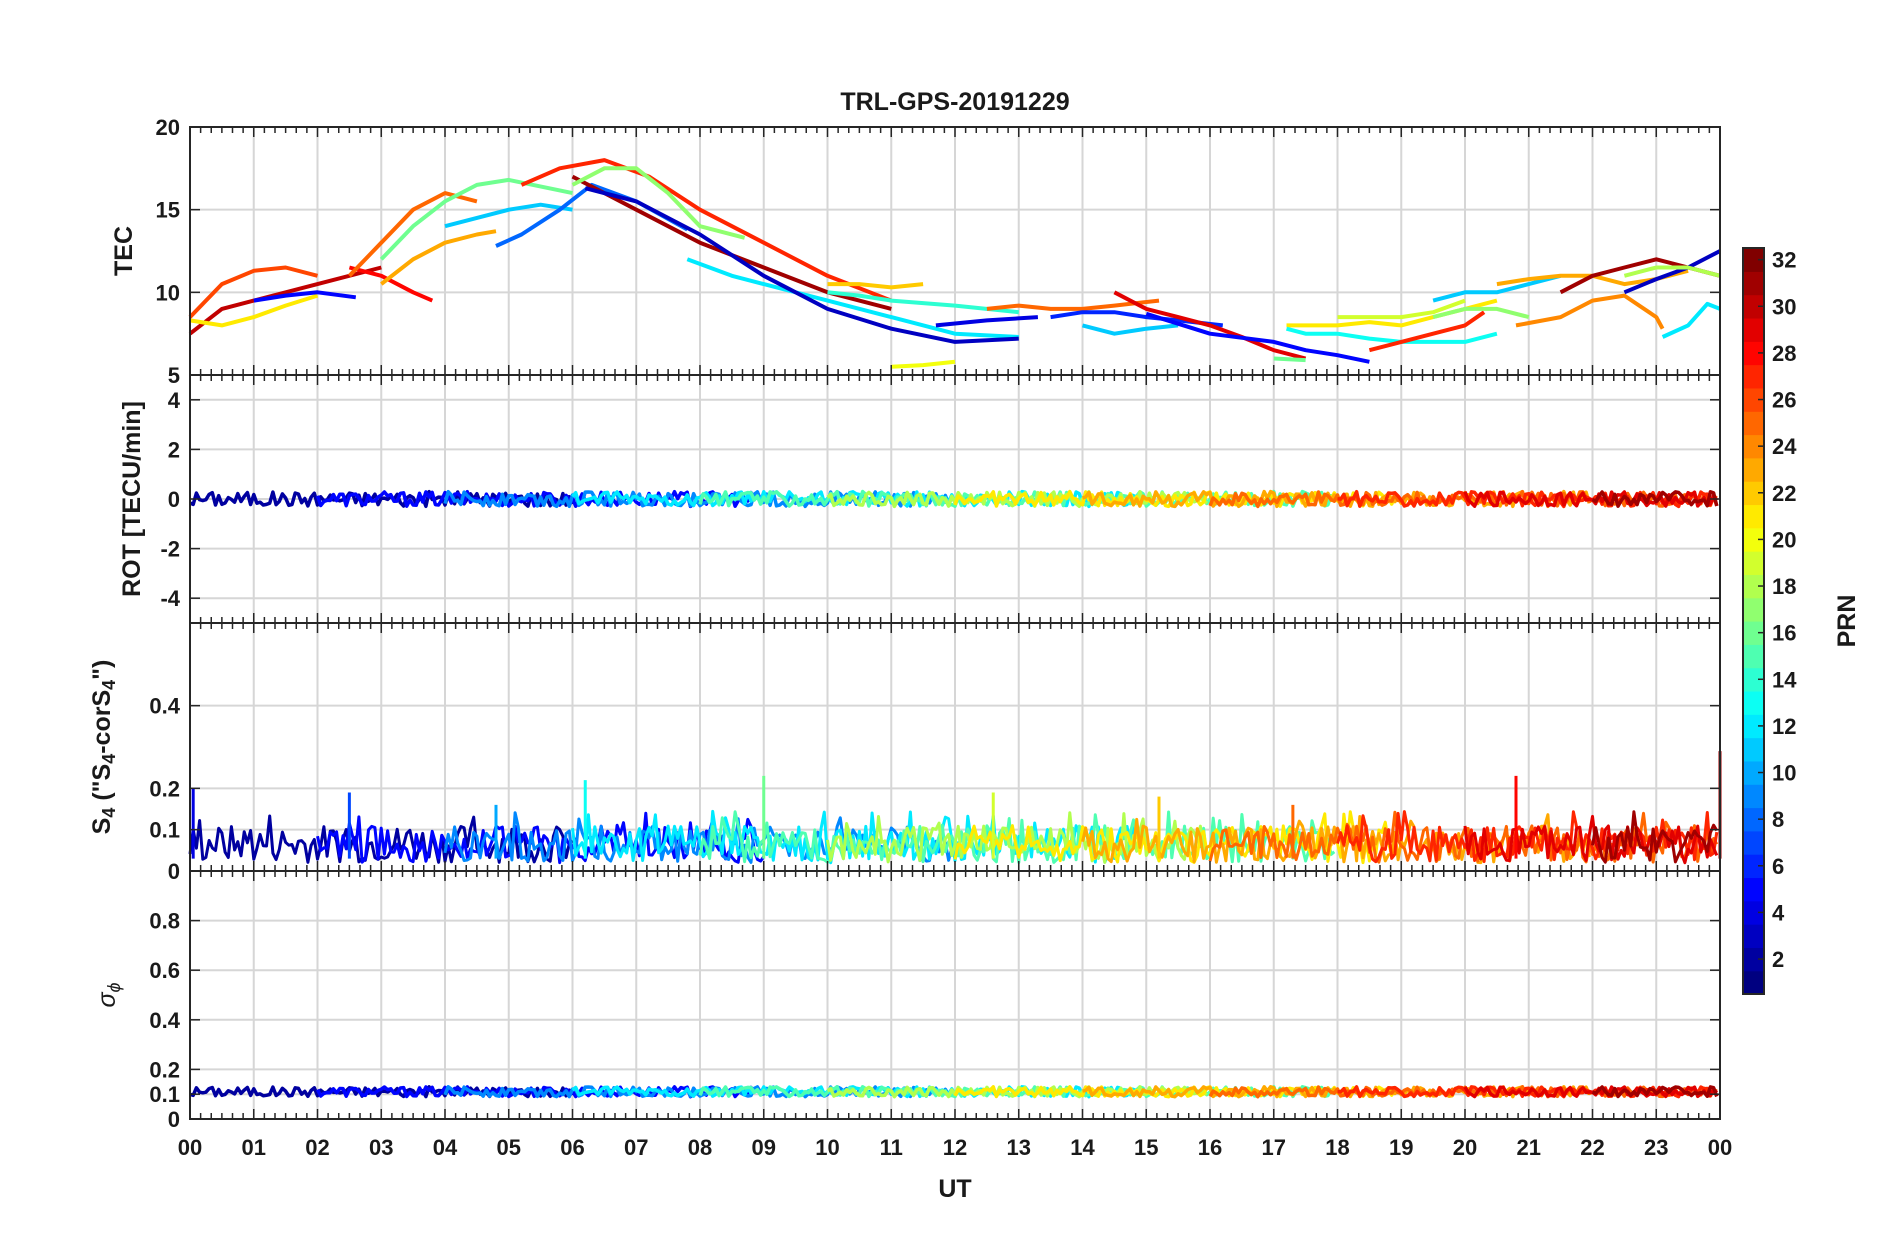 The width and height of the screenshot is (1902, 1236). I want to click on x-tick-label: 17, so click(1274, 1147).